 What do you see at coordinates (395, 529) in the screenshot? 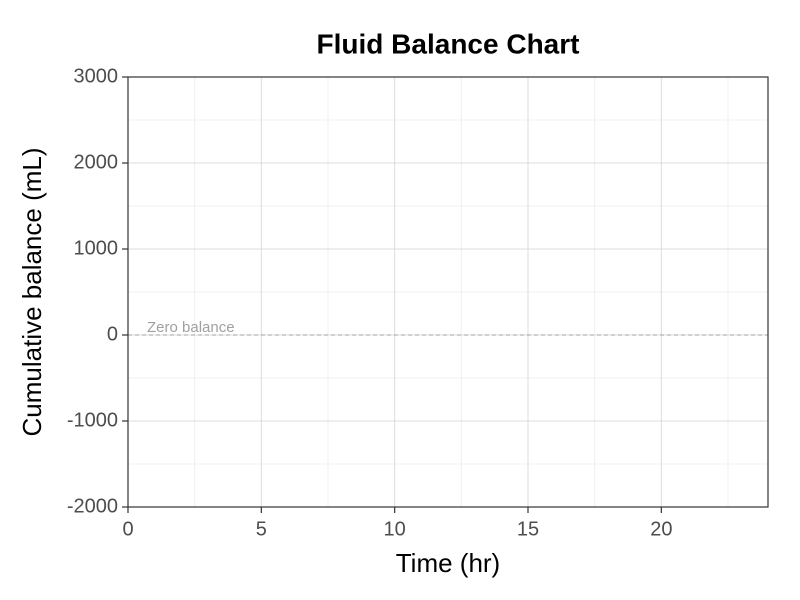
I see `x-tick-label: 10` at bounding box center [395, 529].